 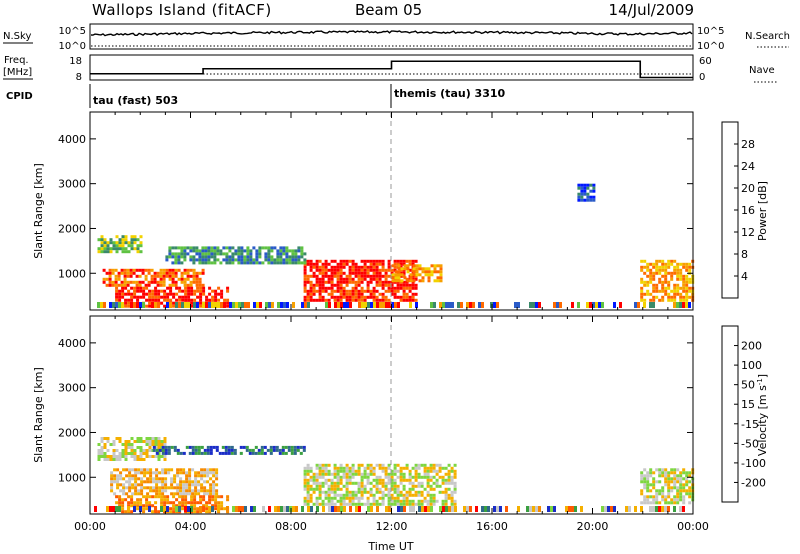 What do you see at coordinates (391, 67) in the screenshot?
I see `freq-panel-frame` at bounding box center [391, 67].